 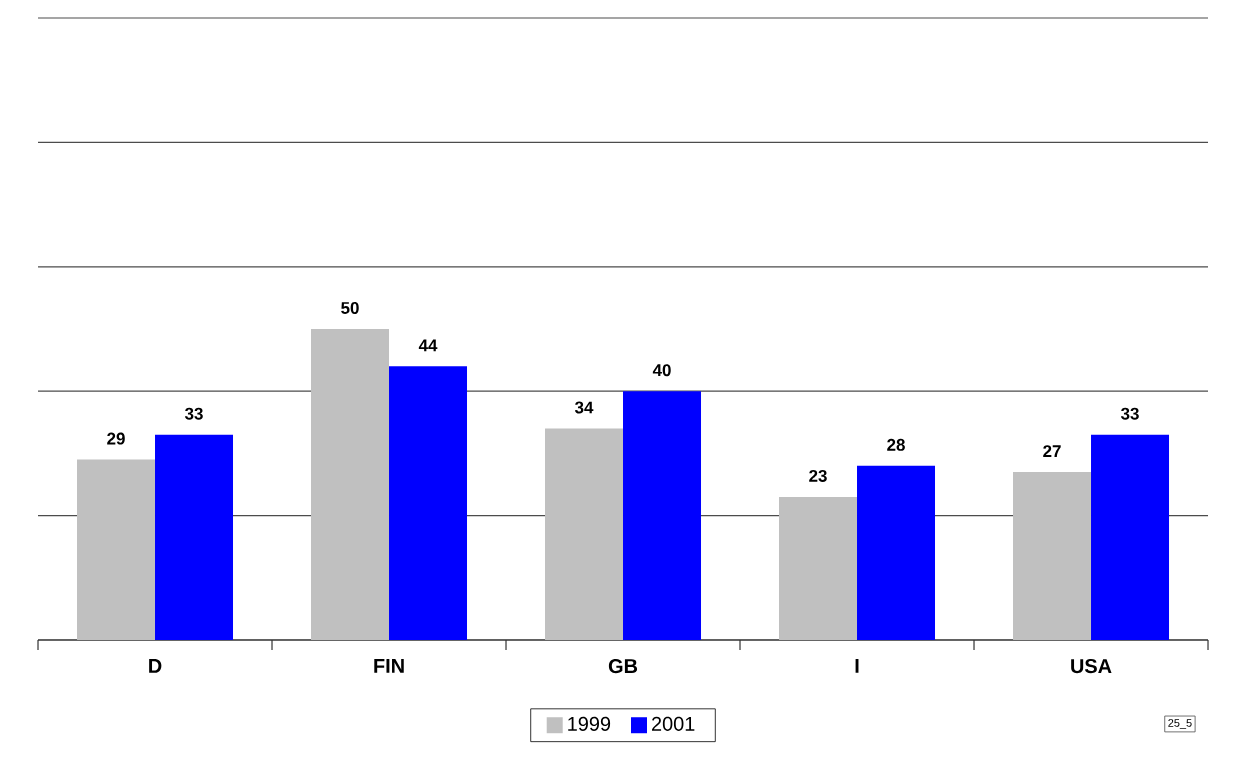 I want to click on x-tick-label: FIN, so click(x=389, y=666).